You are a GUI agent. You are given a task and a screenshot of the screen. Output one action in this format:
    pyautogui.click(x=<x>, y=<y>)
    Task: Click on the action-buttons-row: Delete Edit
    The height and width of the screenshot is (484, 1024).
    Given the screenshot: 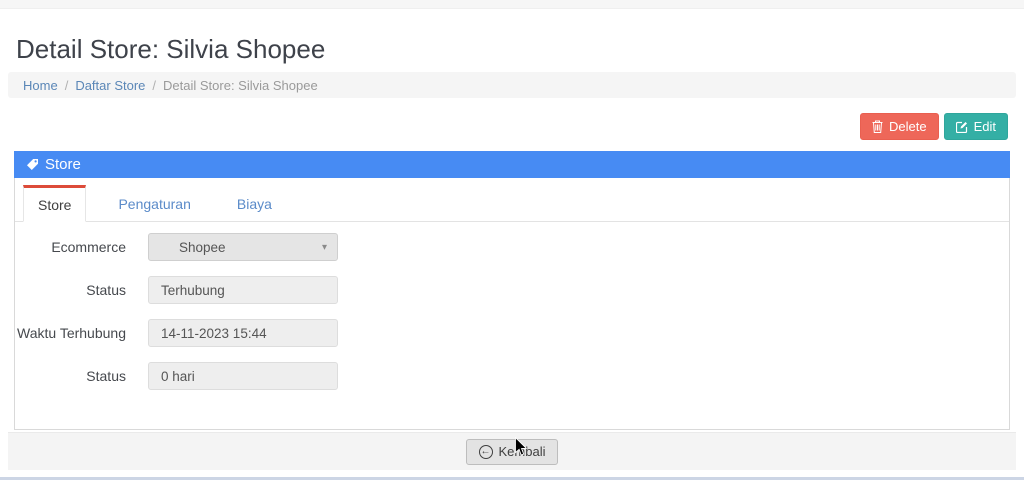 What is the action you would take?
    pyautogui.click(x=512, y=126)
    